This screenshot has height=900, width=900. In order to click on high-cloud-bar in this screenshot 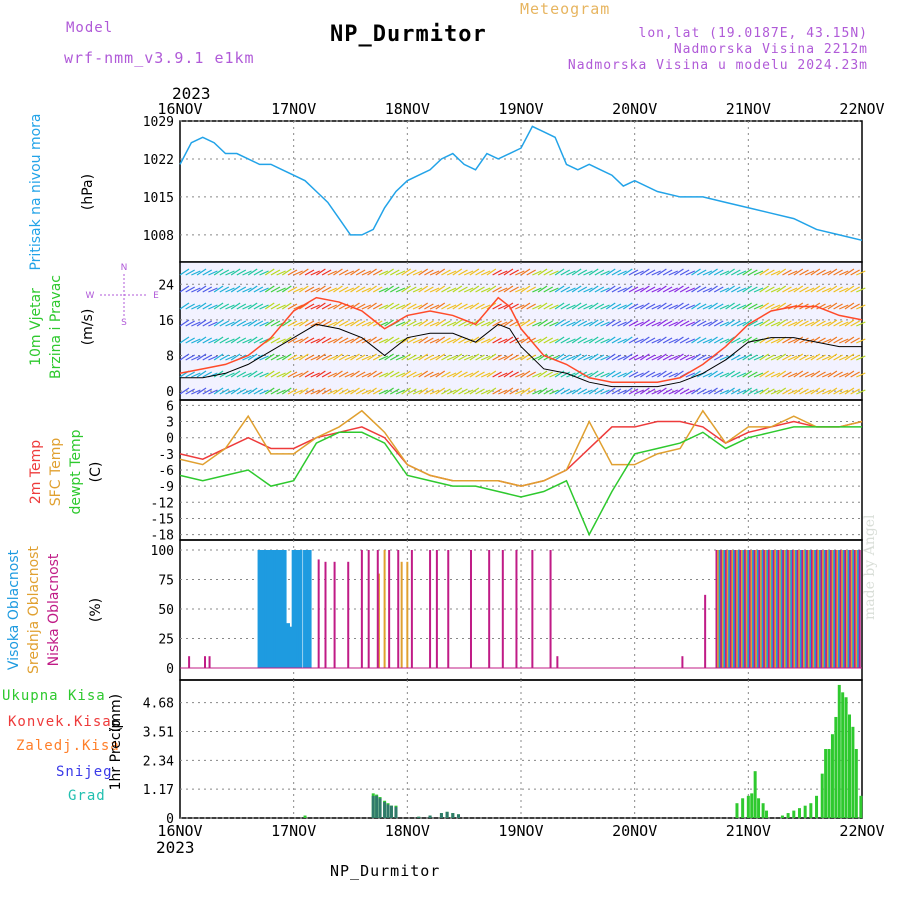, I will do `click(293, 609)`.